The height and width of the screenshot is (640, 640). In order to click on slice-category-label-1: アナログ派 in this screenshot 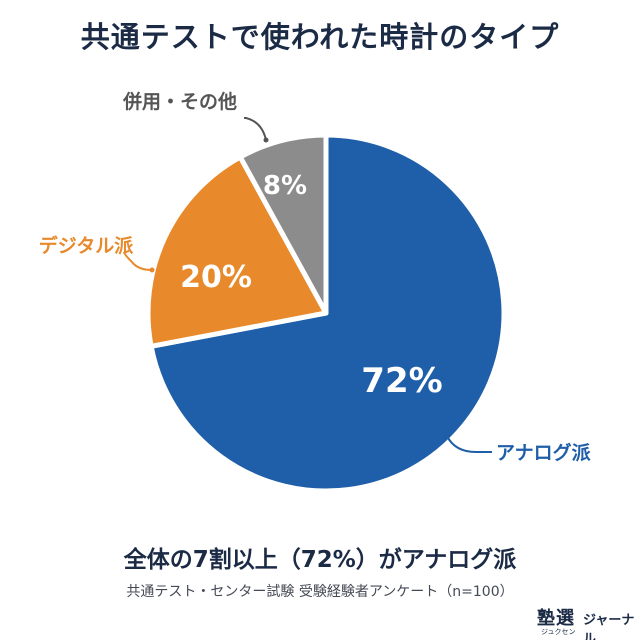, I will do `click(544, 452)`.